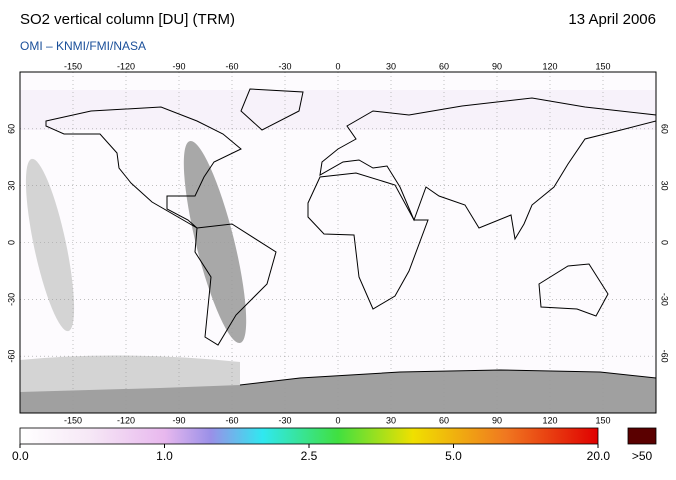 Image resolution: width=676 pixels, height=480 pixels. Describe the element at coordinates (391, 66) in the screenshot. I see `lon-tick-label-top: 30` at that location.